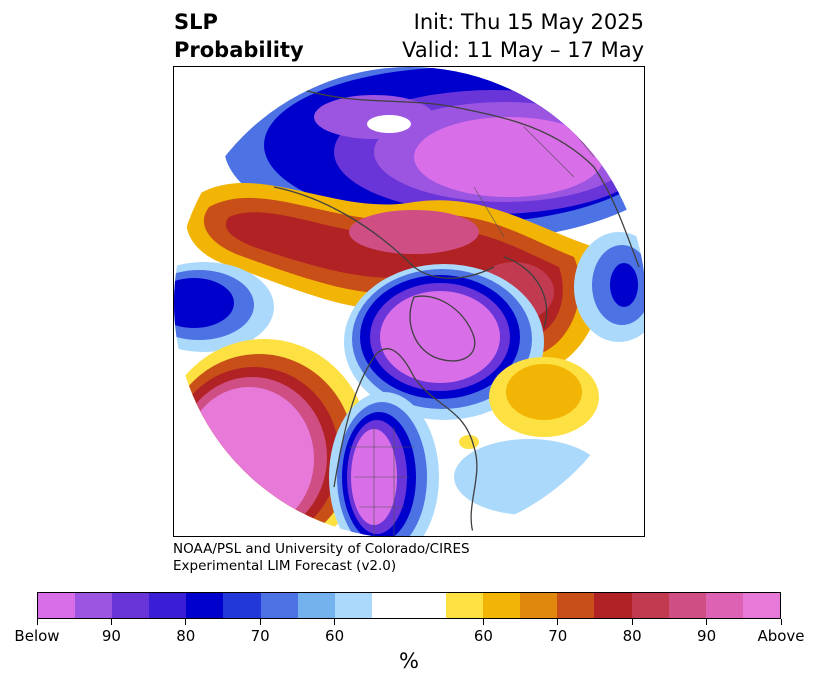  Describe the element at coordinates (409, 661) in the screenshot. I see `colorbar-unit: %` at that location.